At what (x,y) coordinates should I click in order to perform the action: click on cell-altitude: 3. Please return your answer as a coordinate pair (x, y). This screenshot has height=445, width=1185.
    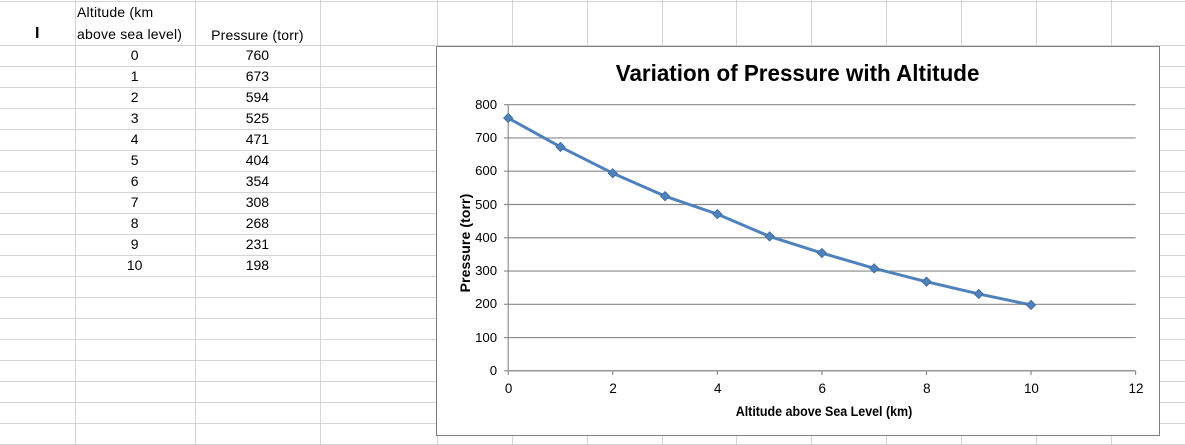
    Looking at the image, I should click on (134, 118).